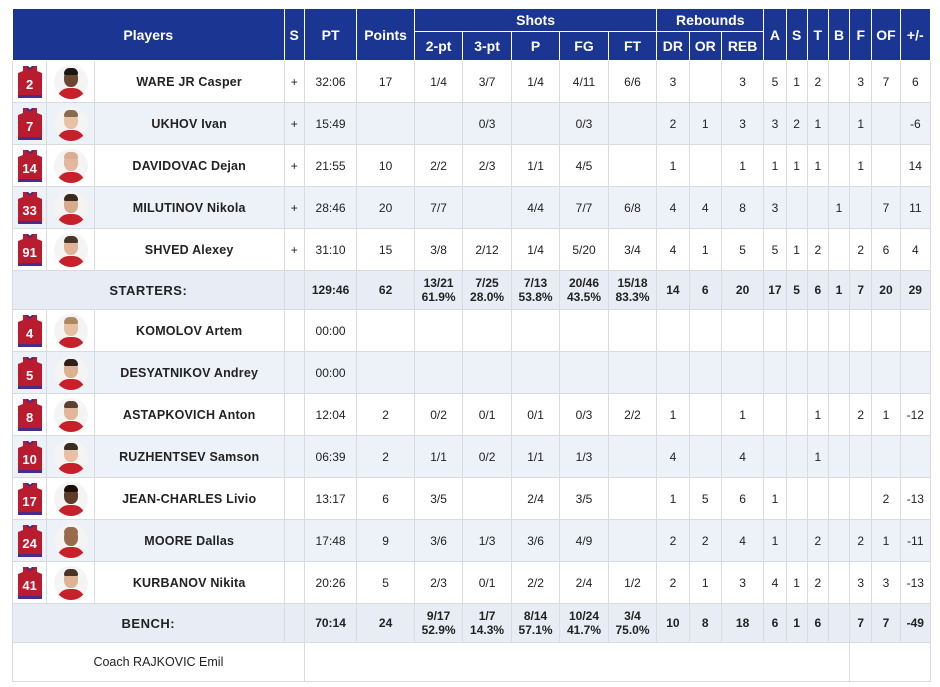  What do you see at coordinates (673, 249) in the screenshot?
I see `stat-dr: 4` at bounding box center [673, 249].